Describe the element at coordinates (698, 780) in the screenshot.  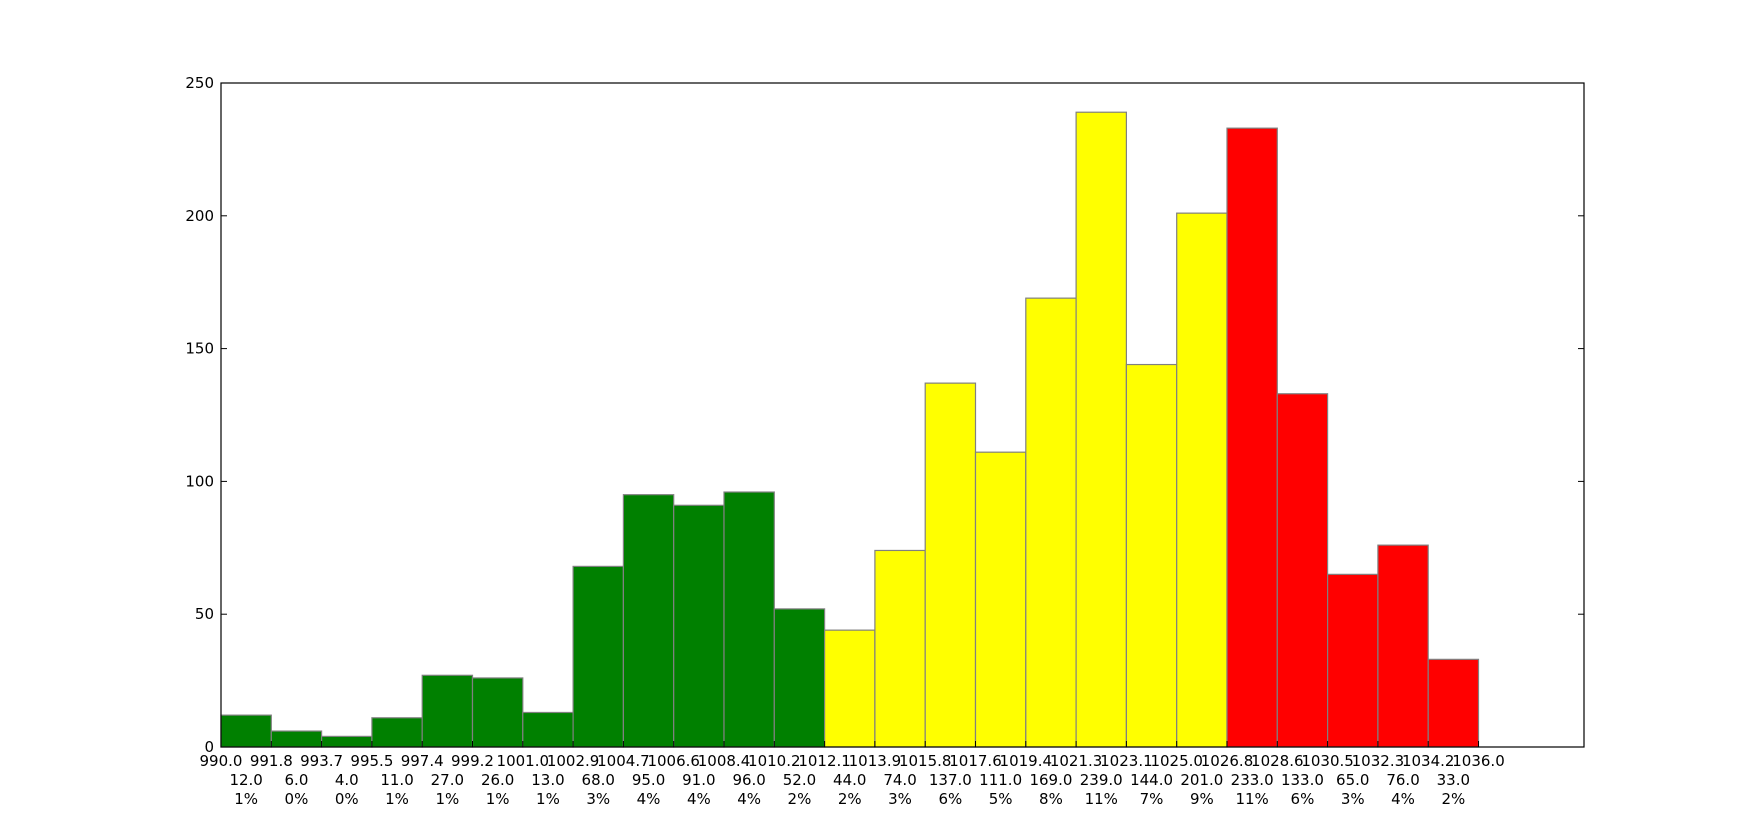
I see `count-label-9: 91.0` at that location.